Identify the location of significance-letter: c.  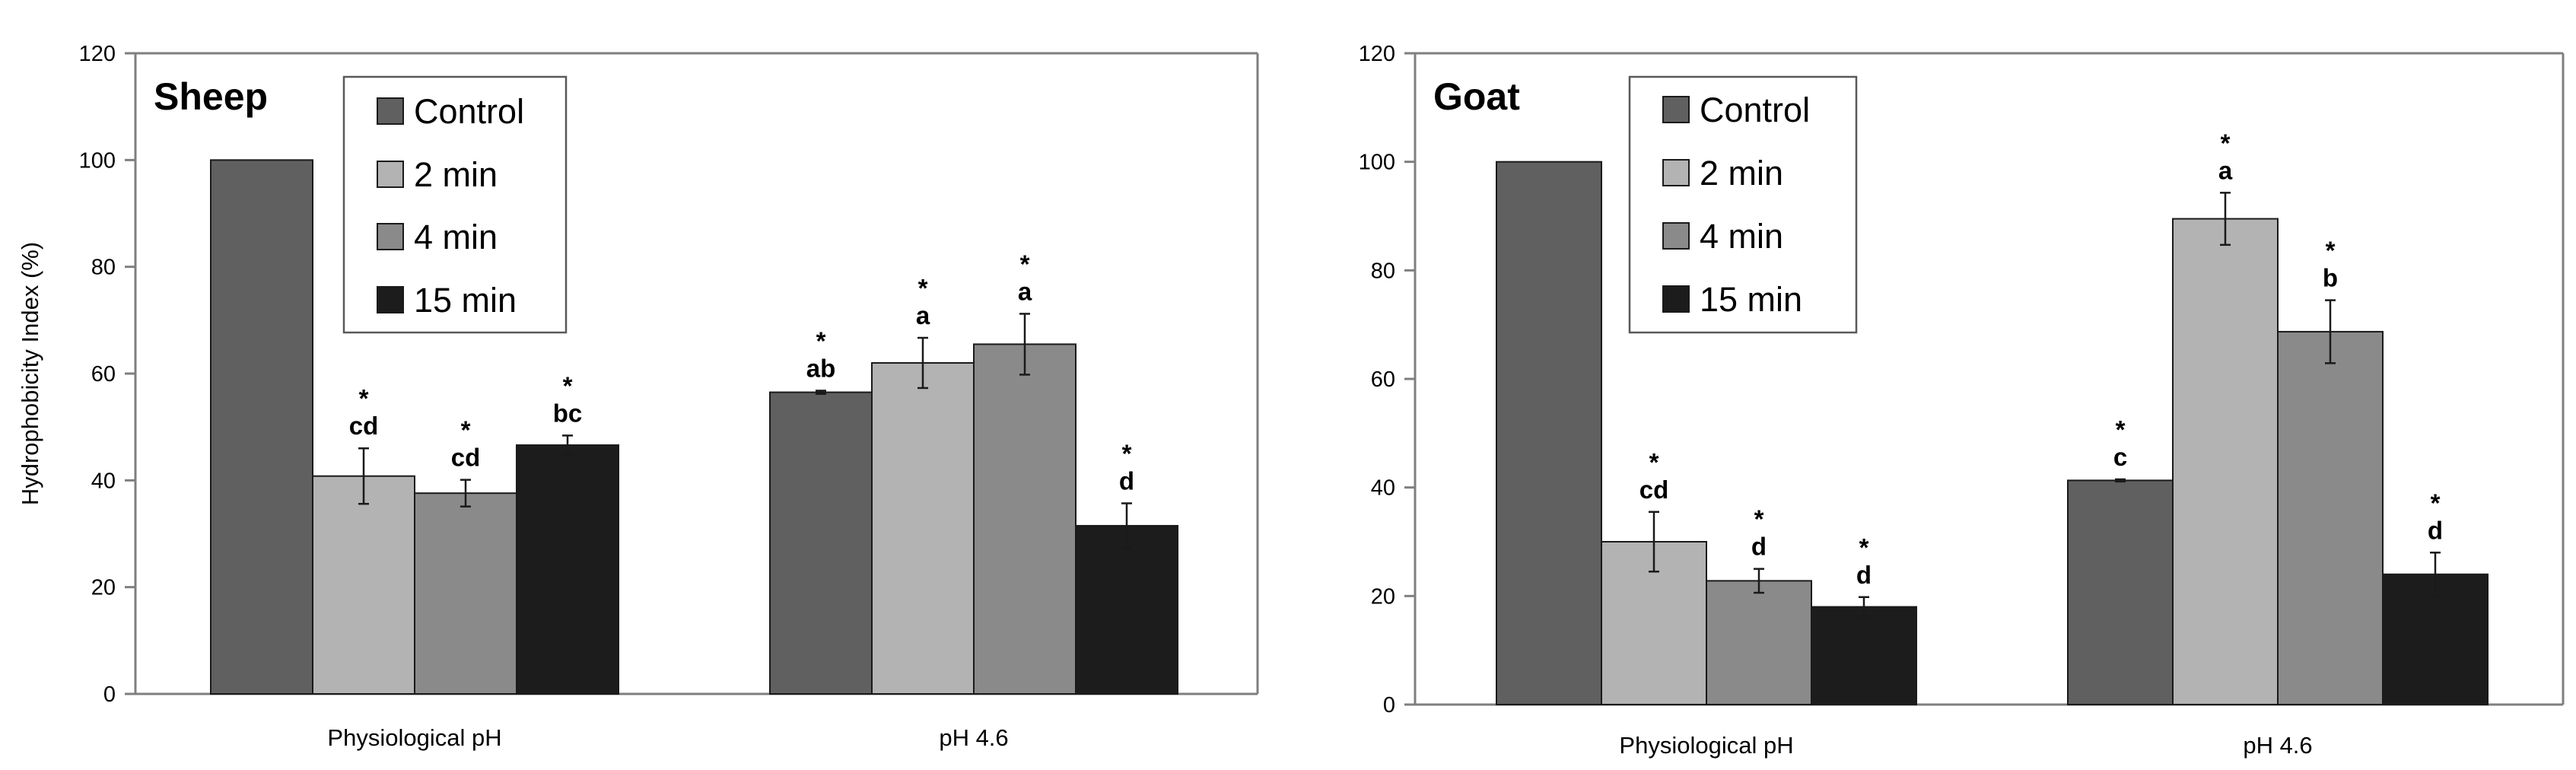
(2120, 457).